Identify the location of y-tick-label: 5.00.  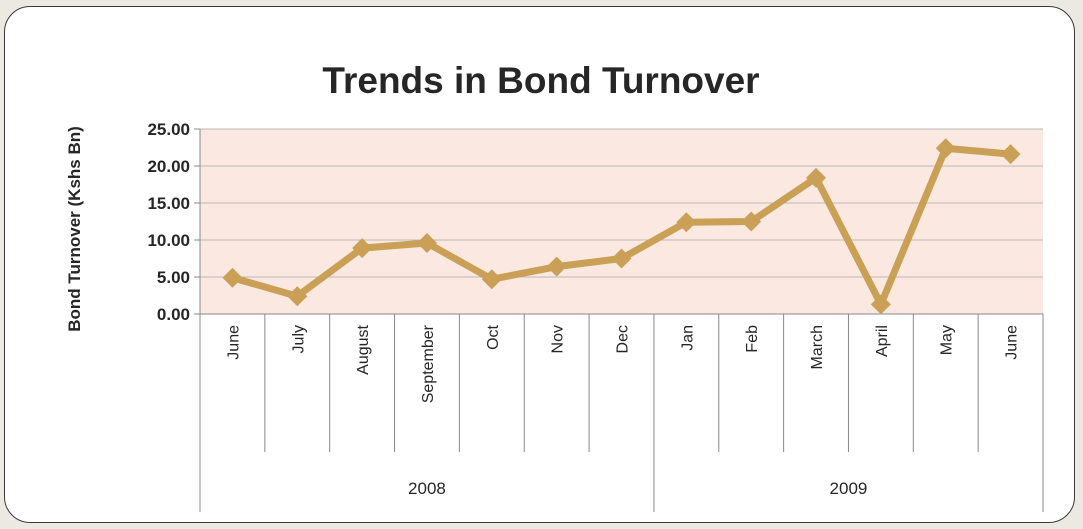
(173, 277).